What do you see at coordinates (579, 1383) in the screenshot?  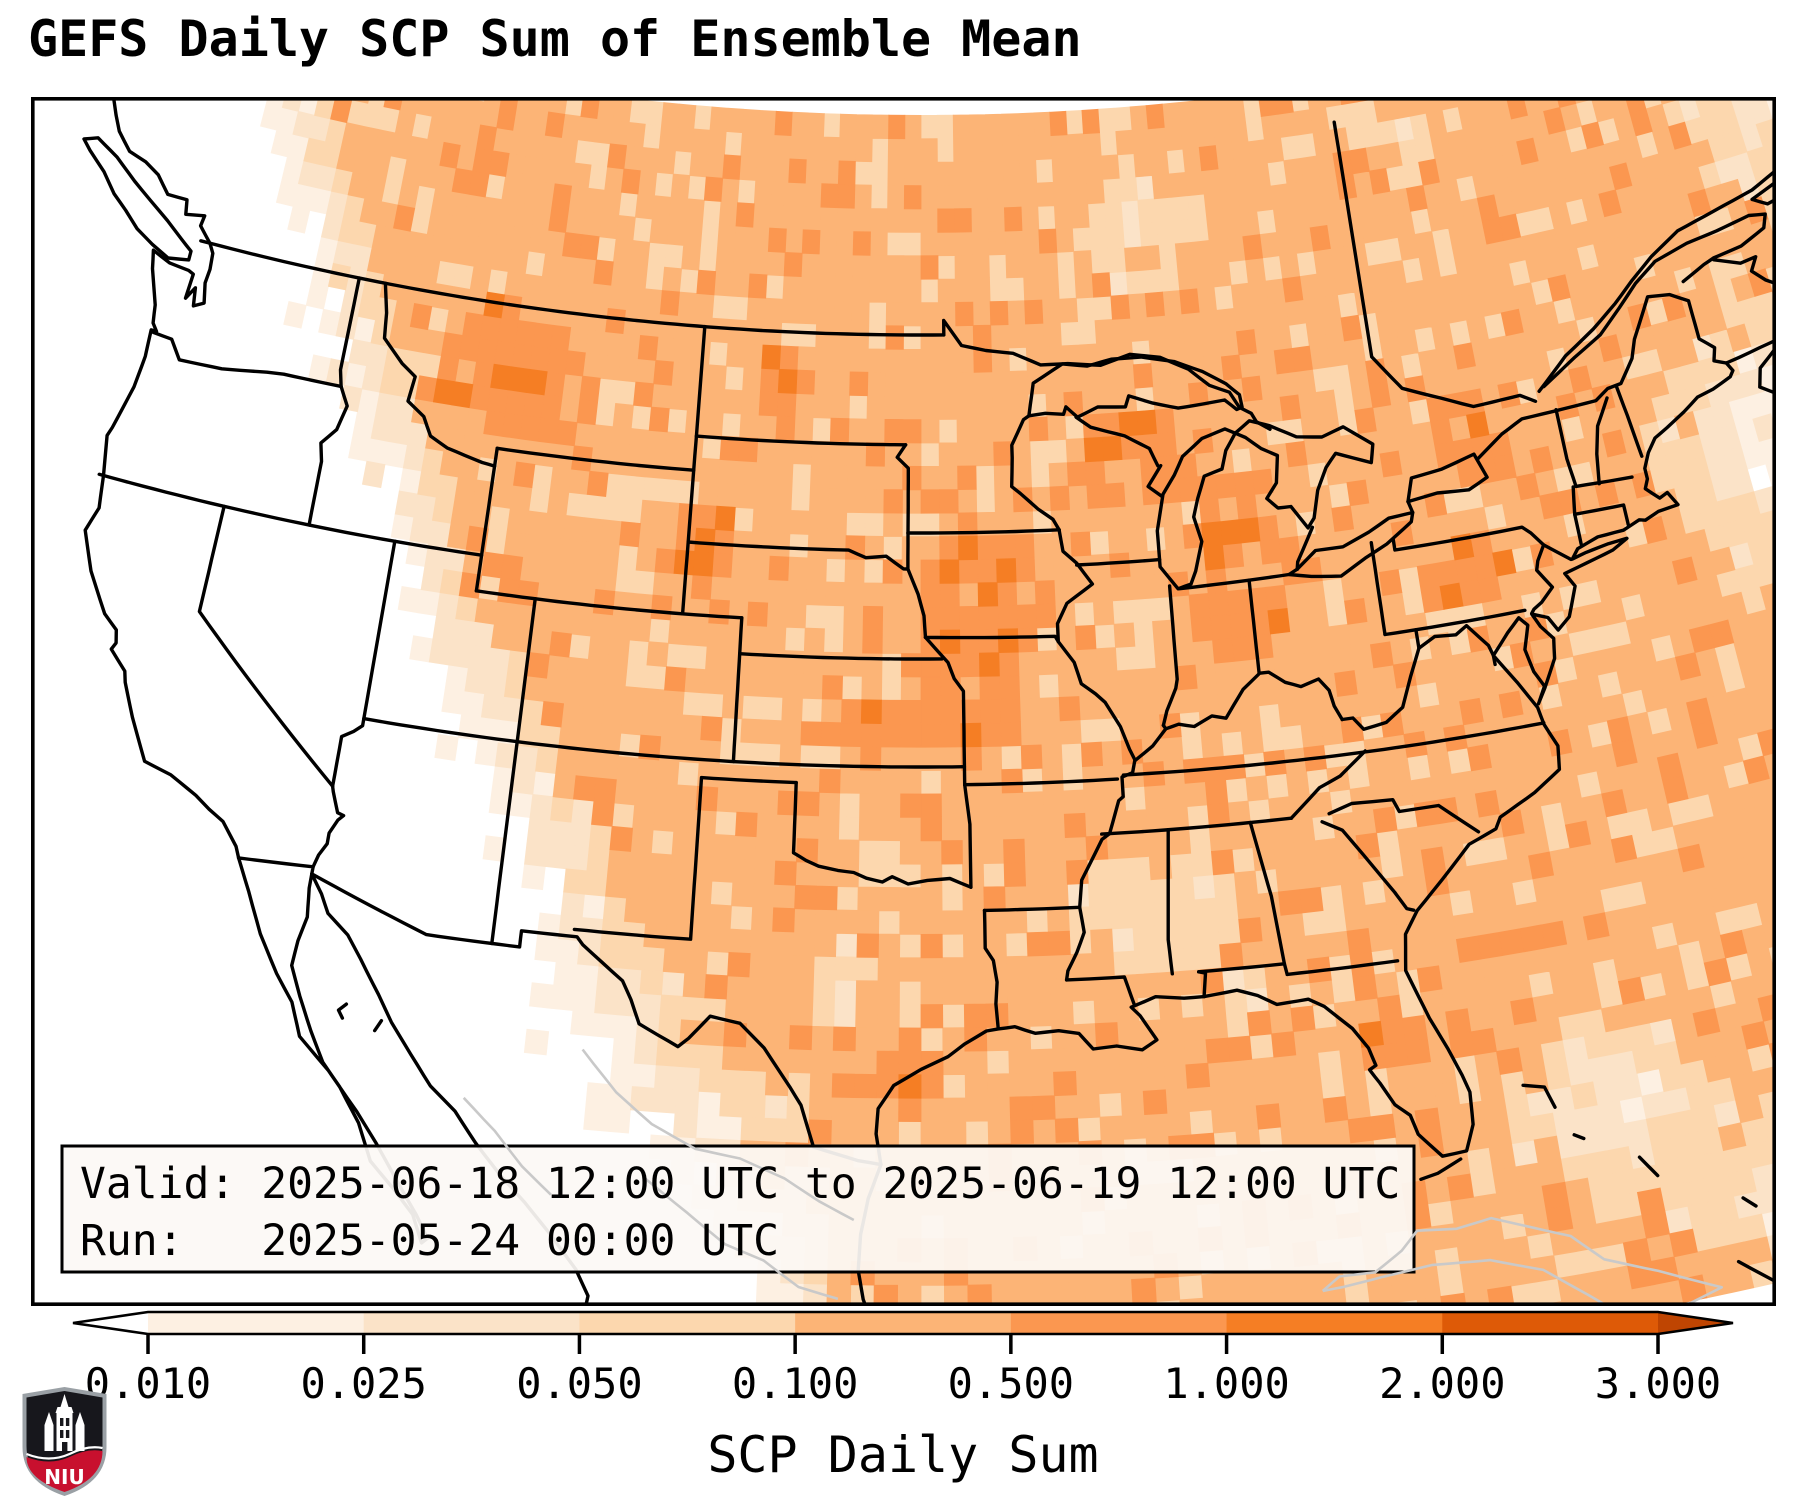 I see `colorbar-tick-label: 0.050` at bounding box center [579, 1383].